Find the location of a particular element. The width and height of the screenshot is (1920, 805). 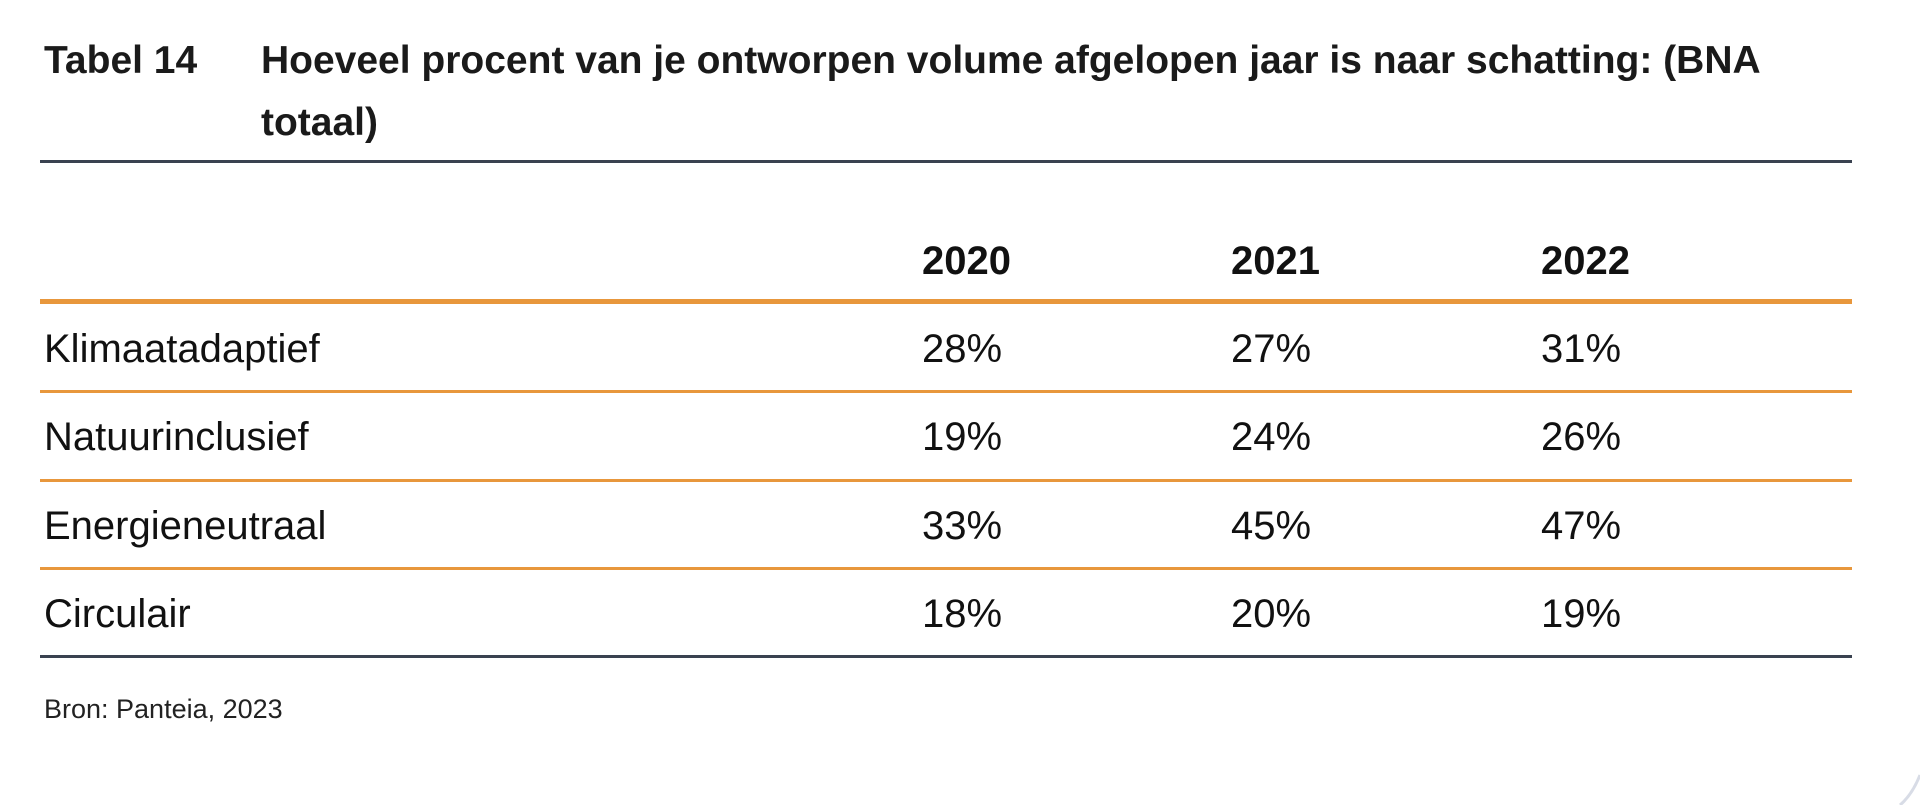

table-number: Tabel 14 is located at coordinates (121, 60).